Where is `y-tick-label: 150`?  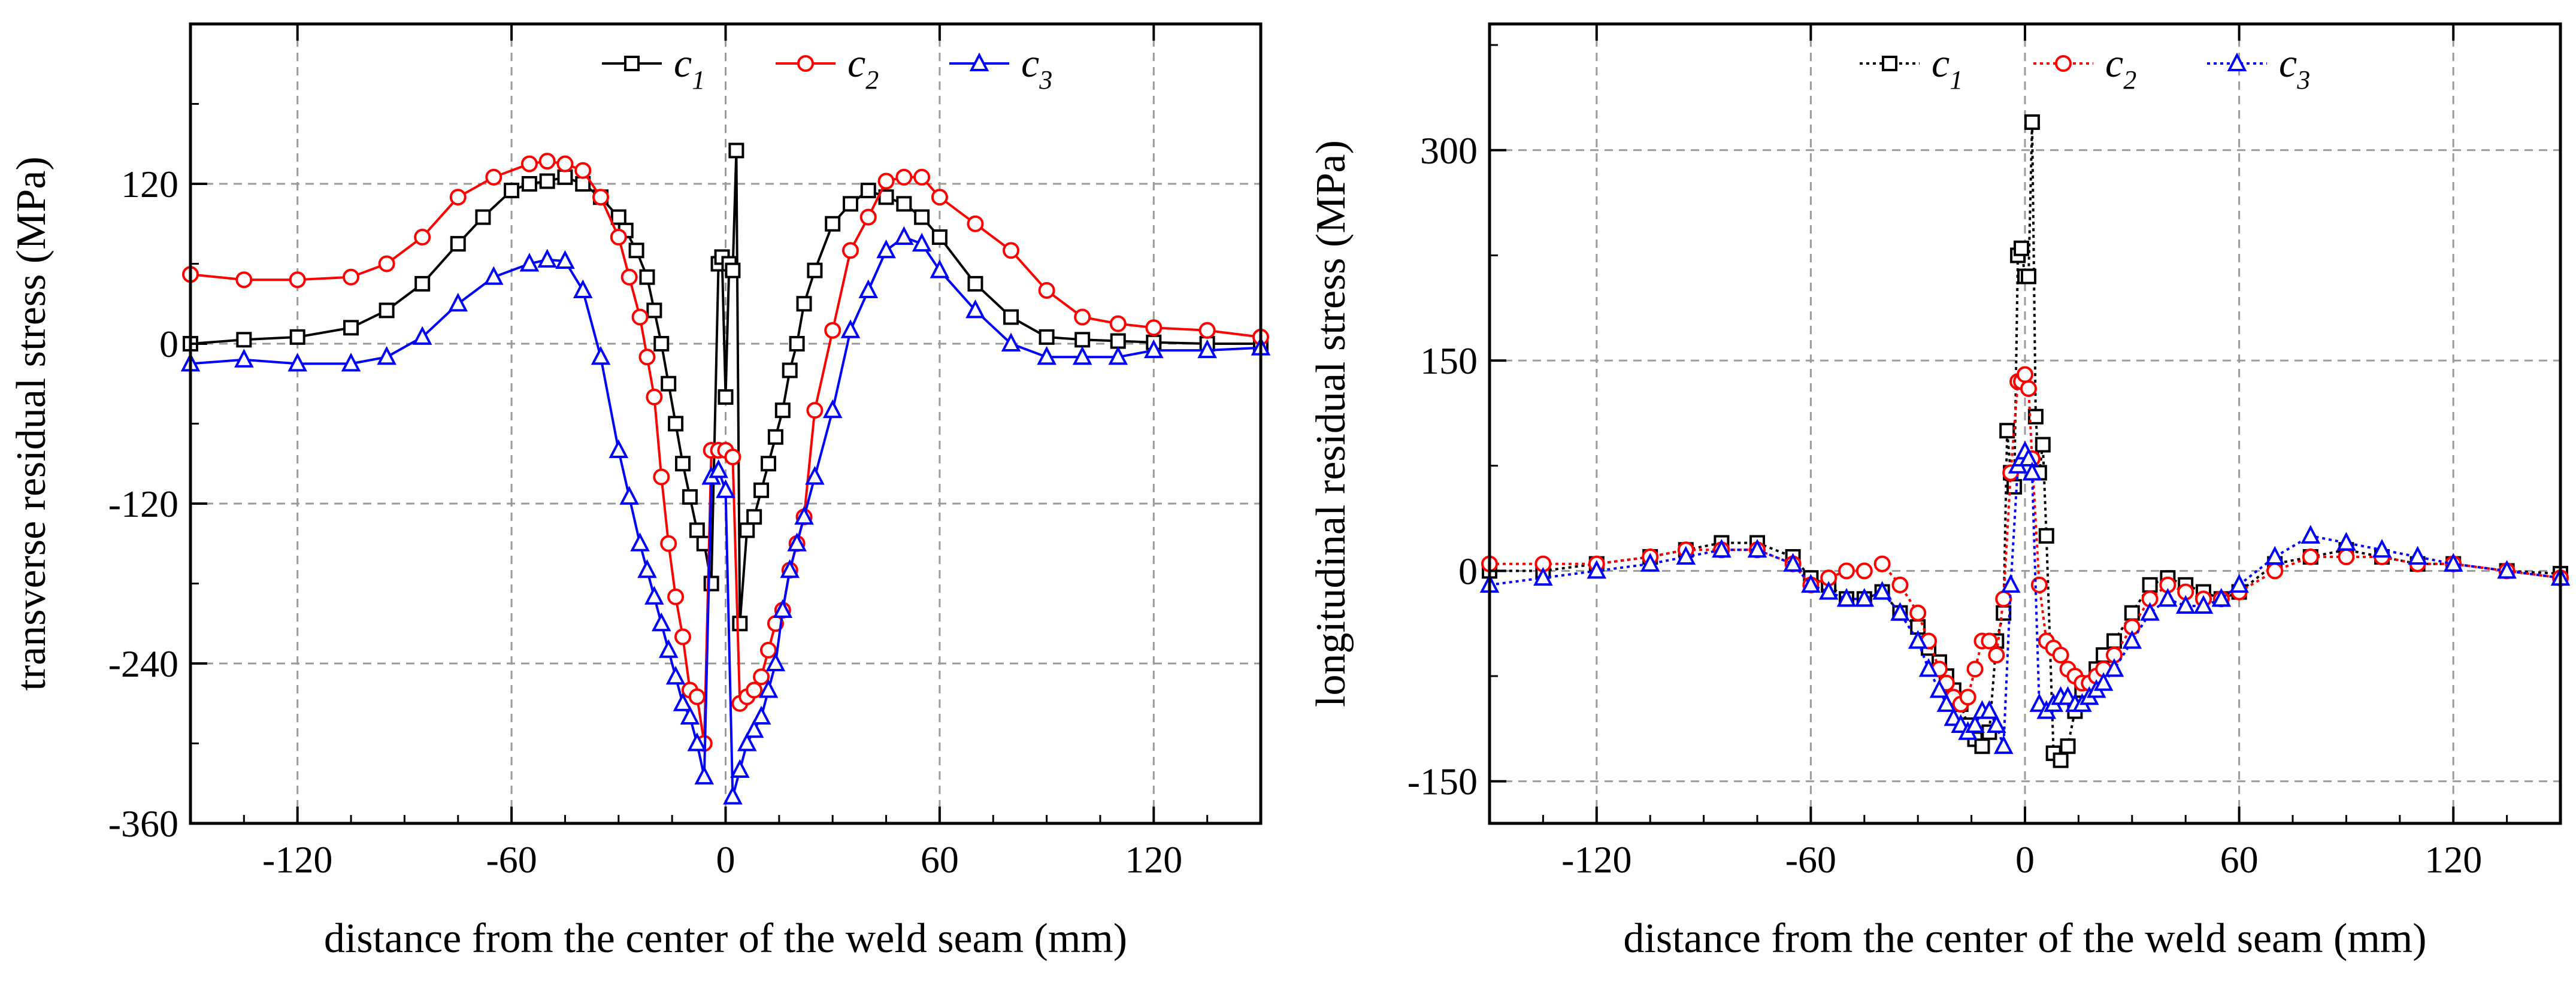 y-tick-label: 150 is located at coordinates (1449, 361).